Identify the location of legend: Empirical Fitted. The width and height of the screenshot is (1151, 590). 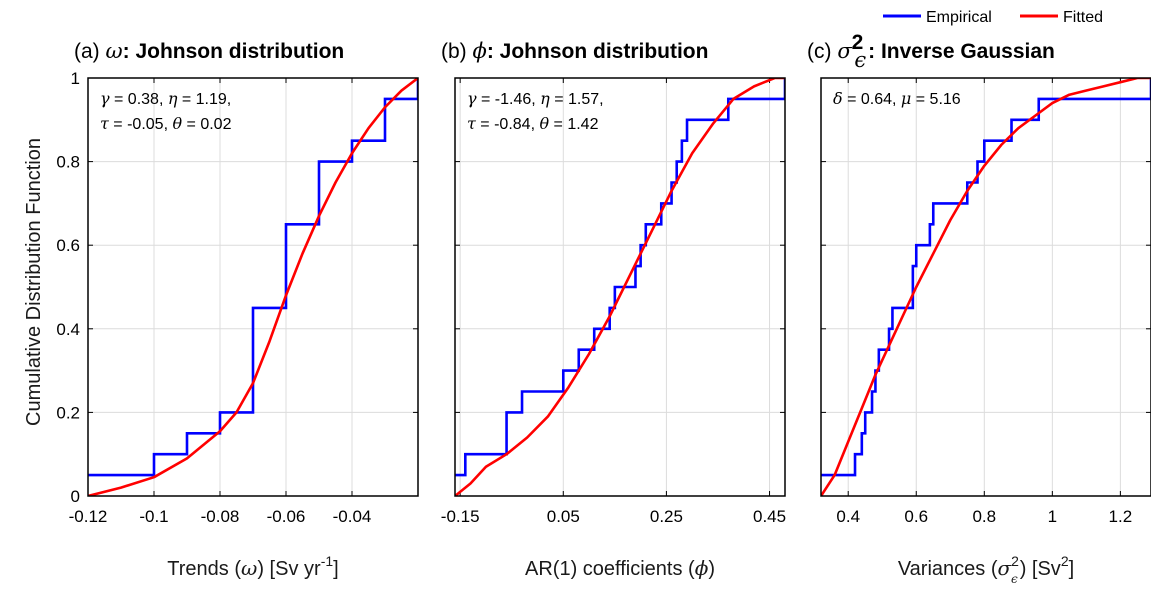
(993, 17).